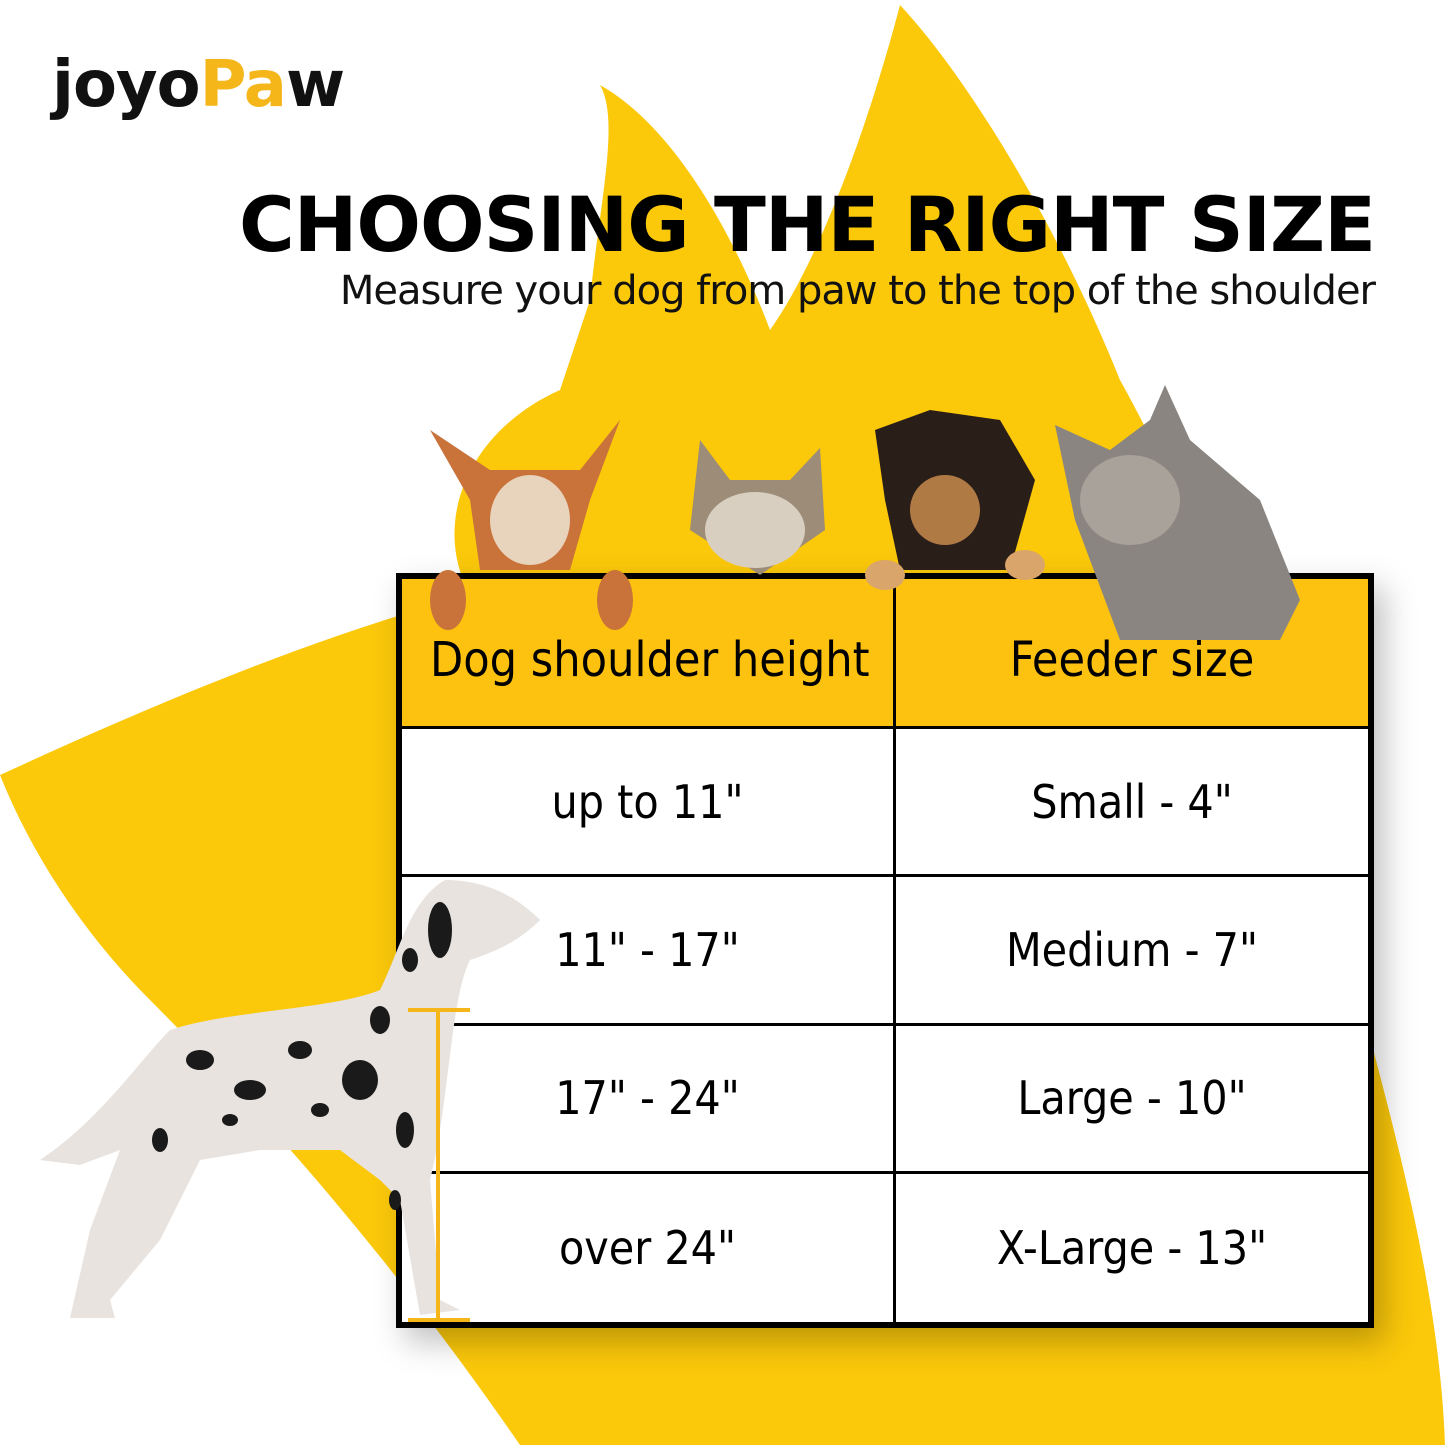 Image resolution: width=1445 pixels, height=1445 pixels. I want to click on logo-text-pa: Pa, so click(243, 85).